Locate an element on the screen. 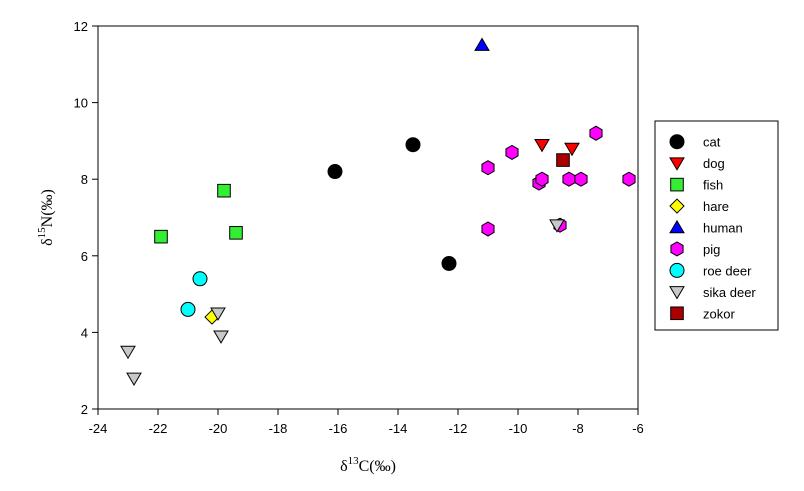 This screenshot has width=804, height=491. y-tick-label: 2 is located at coordinates (84, 409).